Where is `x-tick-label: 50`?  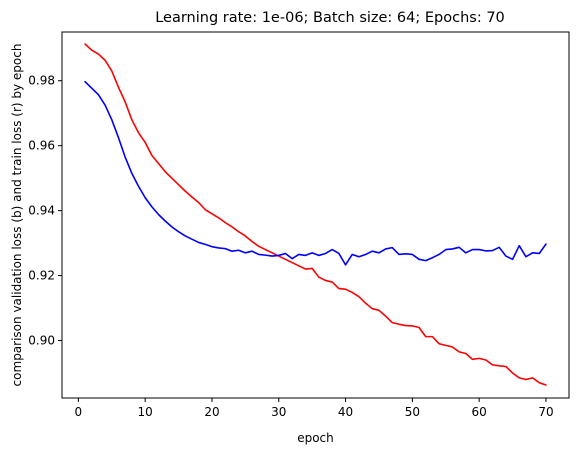
x-tick-label: 50 is located at coordinates (412, 412).